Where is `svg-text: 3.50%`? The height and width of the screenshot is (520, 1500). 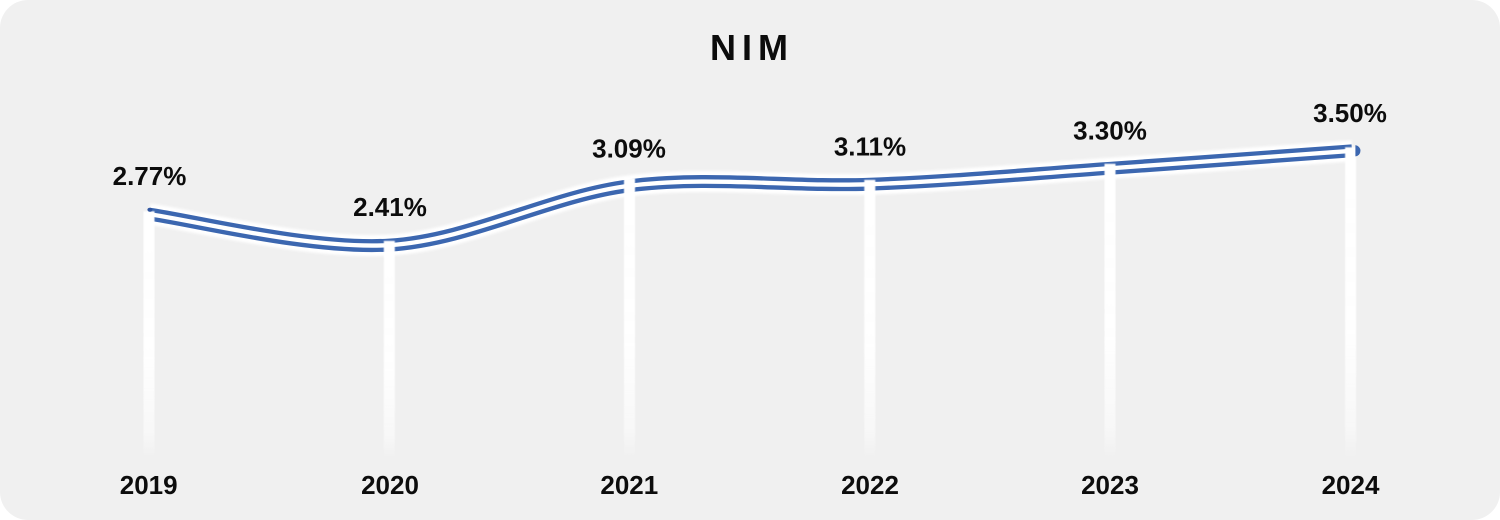 svg-text: 3.50% is located at coordinates (1350, 113).